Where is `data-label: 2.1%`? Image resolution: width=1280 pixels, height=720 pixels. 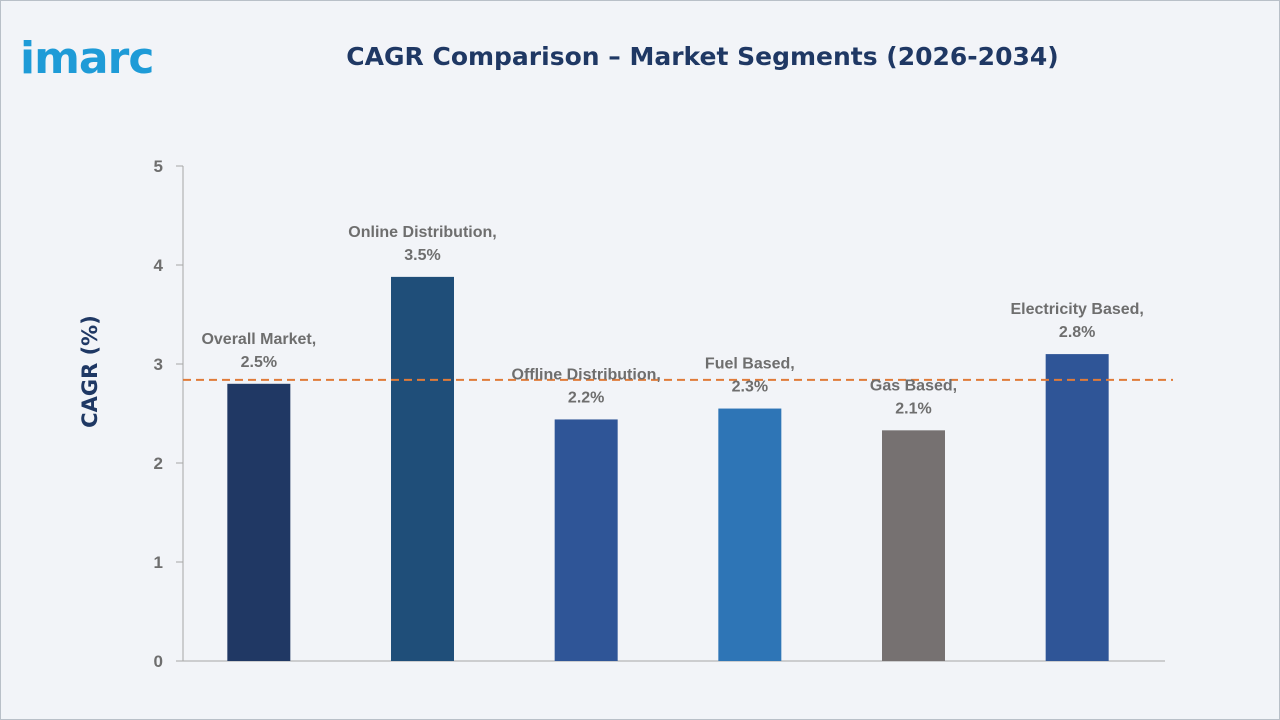
data-label: 2.1% is located at coordinates (913, 408).